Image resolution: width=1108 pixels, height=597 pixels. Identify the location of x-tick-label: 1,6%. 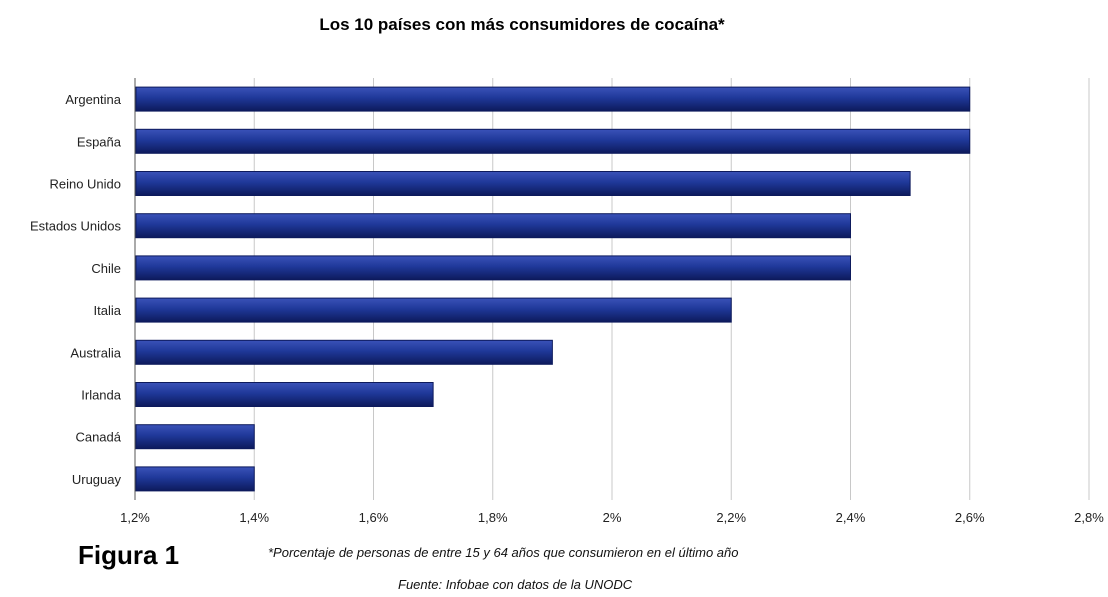
(374, 517).